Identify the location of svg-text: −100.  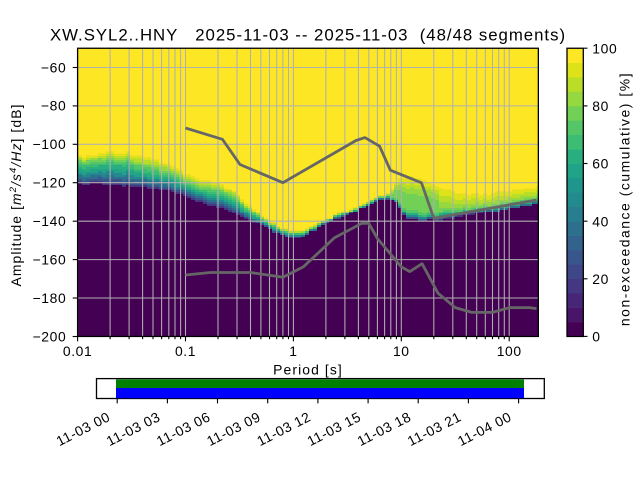
(50, 144).